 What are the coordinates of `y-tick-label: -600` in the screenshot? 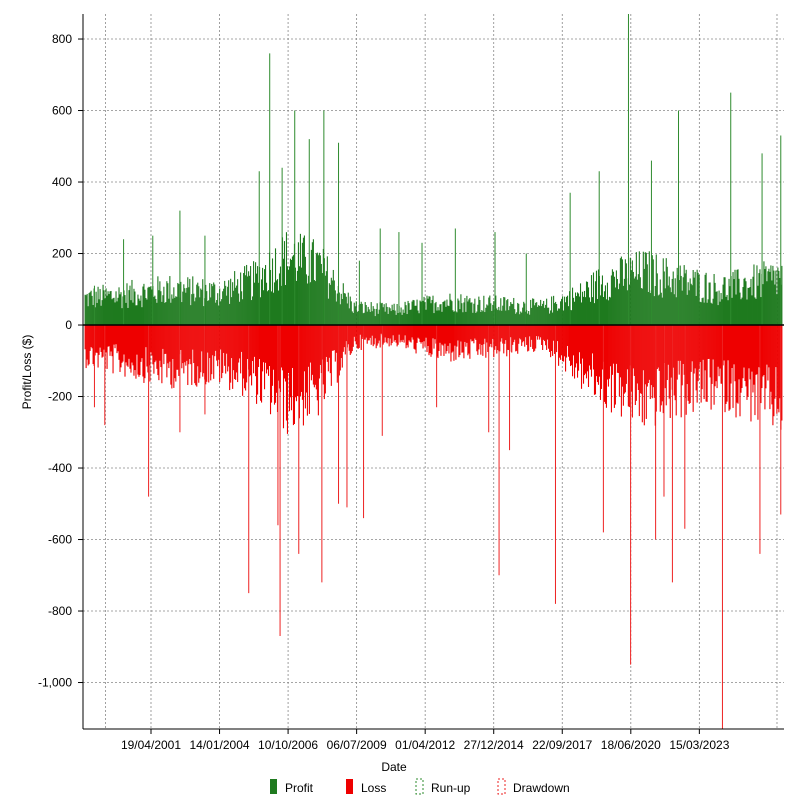 It's located at (60, 540).